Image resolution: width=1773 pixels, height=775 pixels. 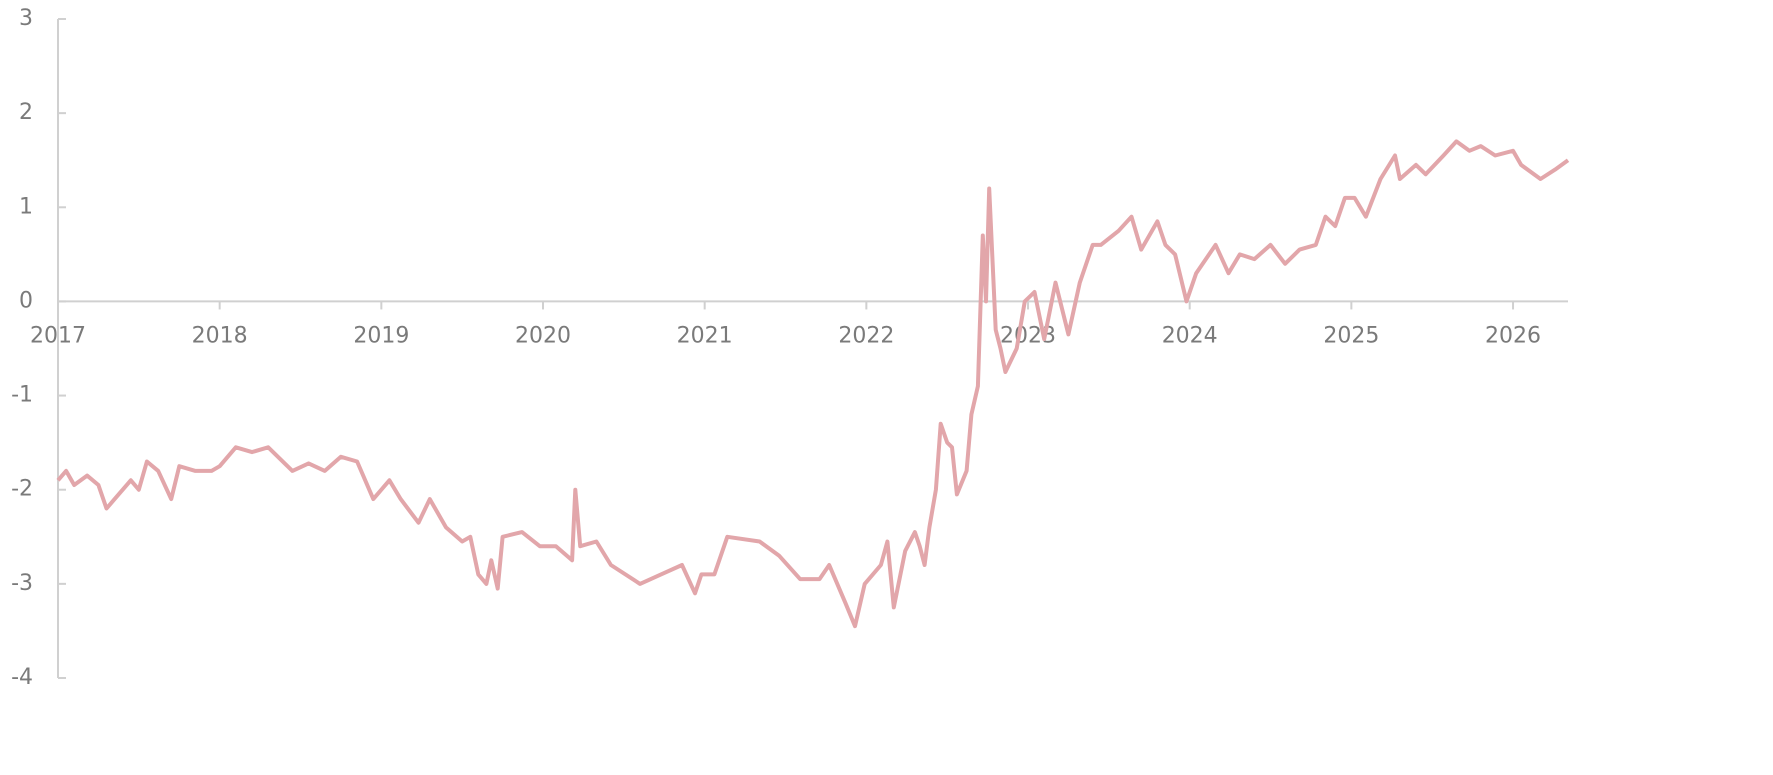 What do you see at coordinates (22, 677) in the screenshot?
I see `y-tick-label: -4` at bounding box center [22, 677].